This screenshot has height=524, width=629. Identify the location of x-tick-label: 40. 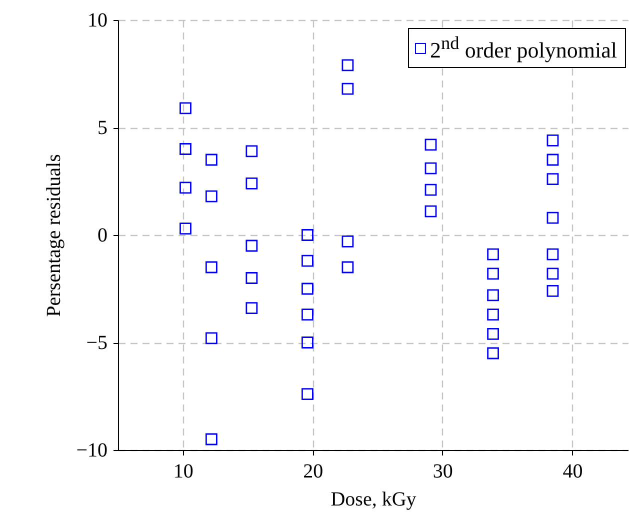
(572, 471).